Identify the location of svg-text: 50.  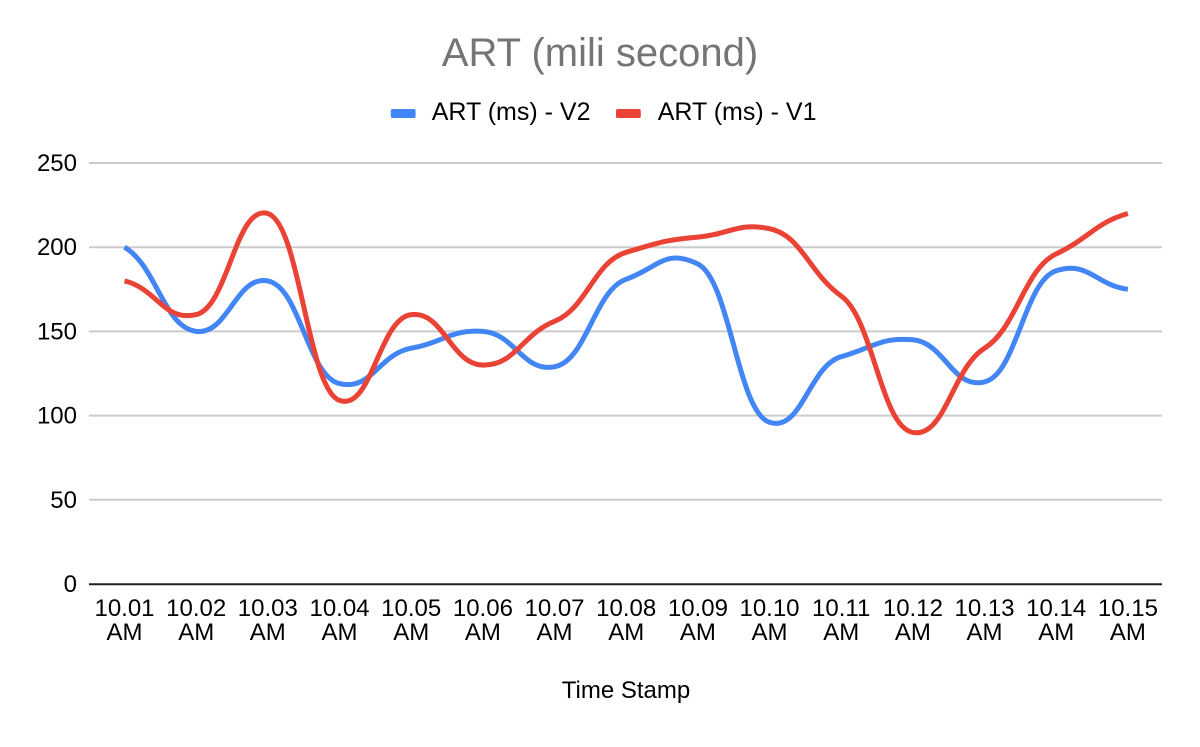
(63, 500).